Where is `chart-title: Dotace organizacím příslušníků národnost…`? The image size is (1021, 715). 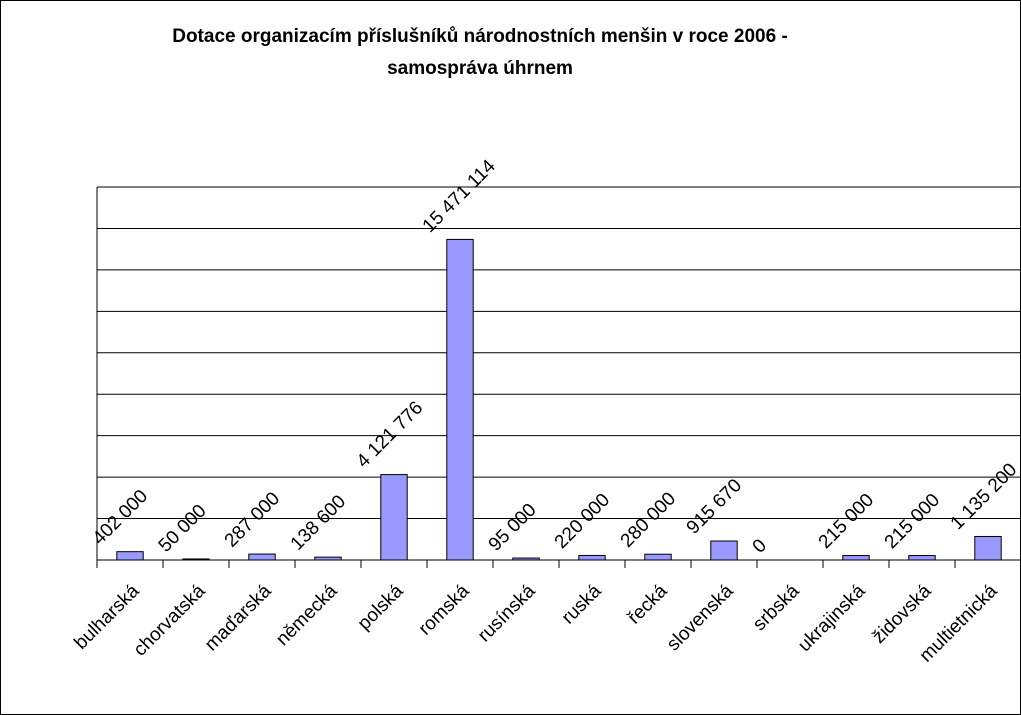 chart-title: Dotace organizacím příslušníků národnost… is located at coordinates (480, 36).